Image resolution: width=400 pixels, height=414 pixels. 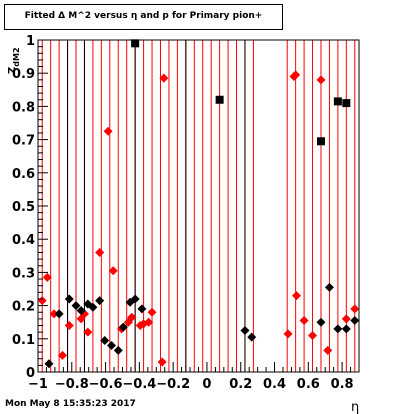 What do you see at coordinates (173, 384) in the screenshot?
I see `x-tick-label: −0.2` at bounding box center [173, 384].